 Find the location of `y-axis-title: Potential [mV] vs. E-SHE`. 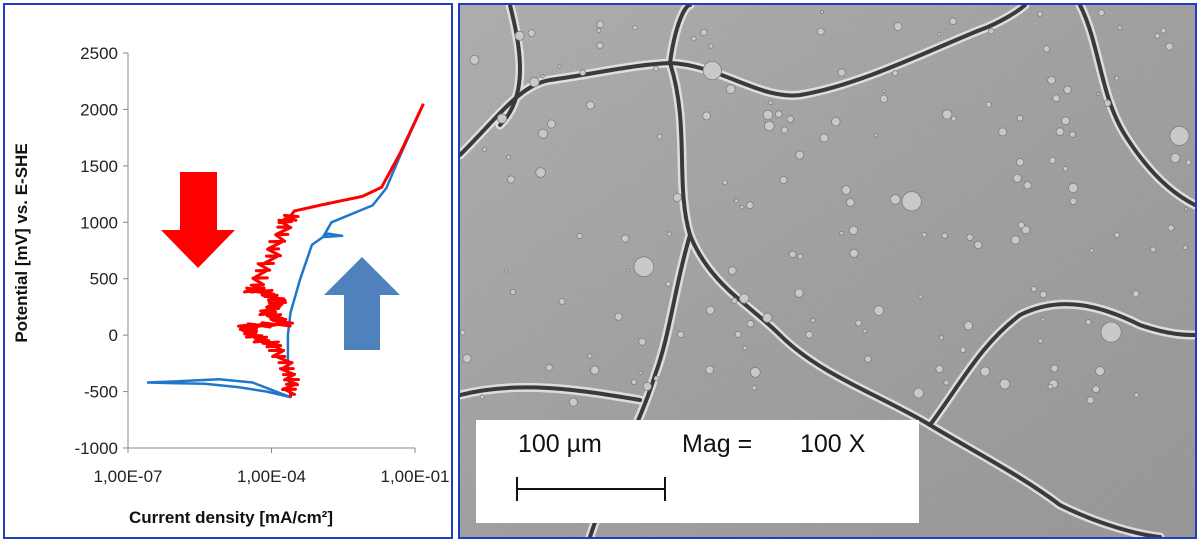

y-axis-title: Potential [mV] vs. E-SHE is located at coordinates (21, 242).